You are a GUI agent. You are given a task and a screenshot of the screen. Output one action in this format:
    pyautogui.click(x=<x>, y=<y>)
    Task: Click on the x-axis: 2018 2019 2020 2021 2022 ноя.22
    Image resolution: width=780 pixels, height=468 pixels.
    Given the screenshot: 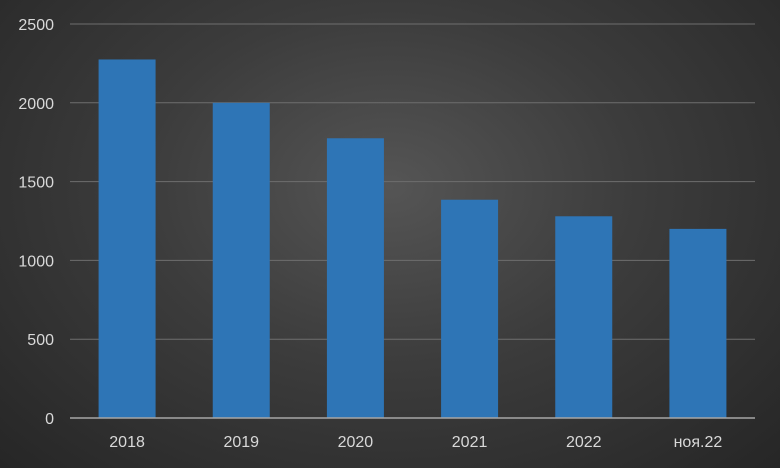 What is the action you would take?
    pyautogui.click(x=415, y=442)
    